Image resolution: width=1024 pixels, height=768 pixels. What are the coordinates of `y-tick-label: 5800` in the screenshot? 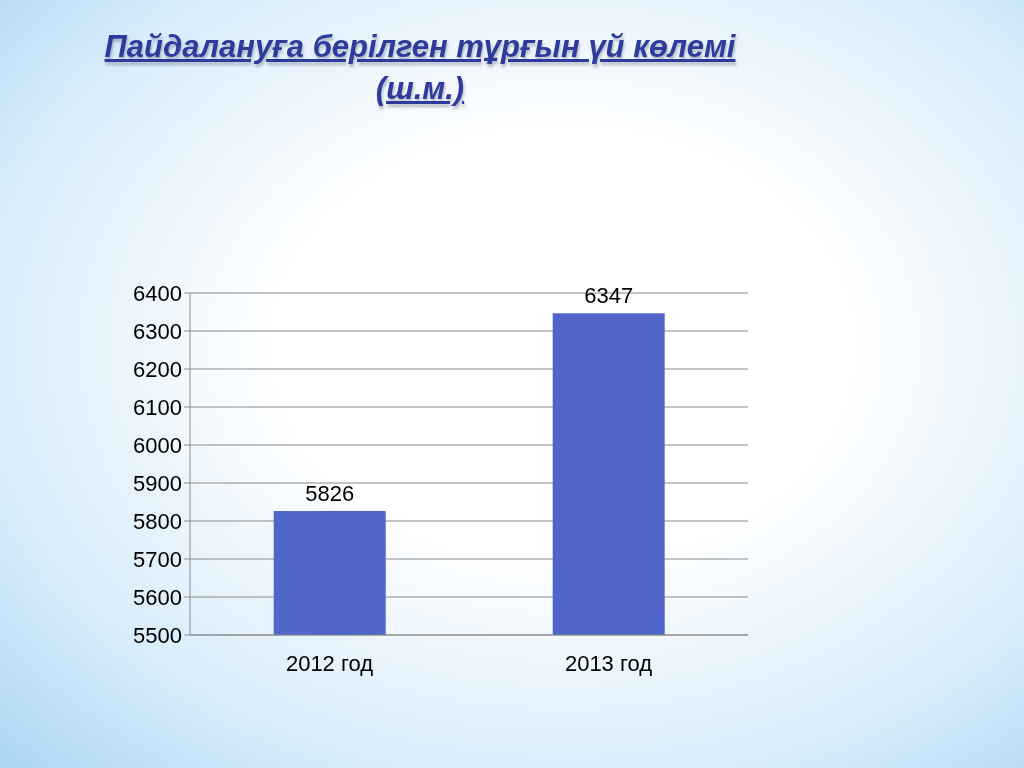 It's located at (157, 521).